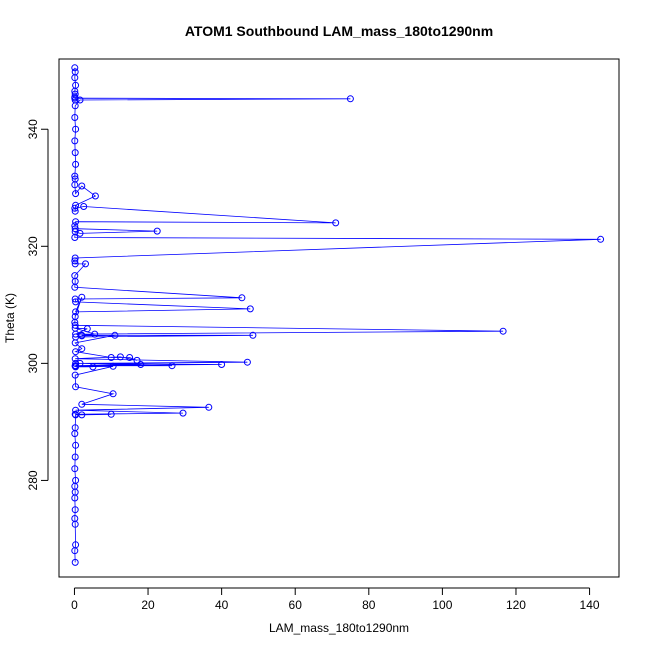 This screenshot has height=650, width=650. Describe the element at coordinates (33, 246) in the screenshot. I see `y-tick-label: 320` at that location.